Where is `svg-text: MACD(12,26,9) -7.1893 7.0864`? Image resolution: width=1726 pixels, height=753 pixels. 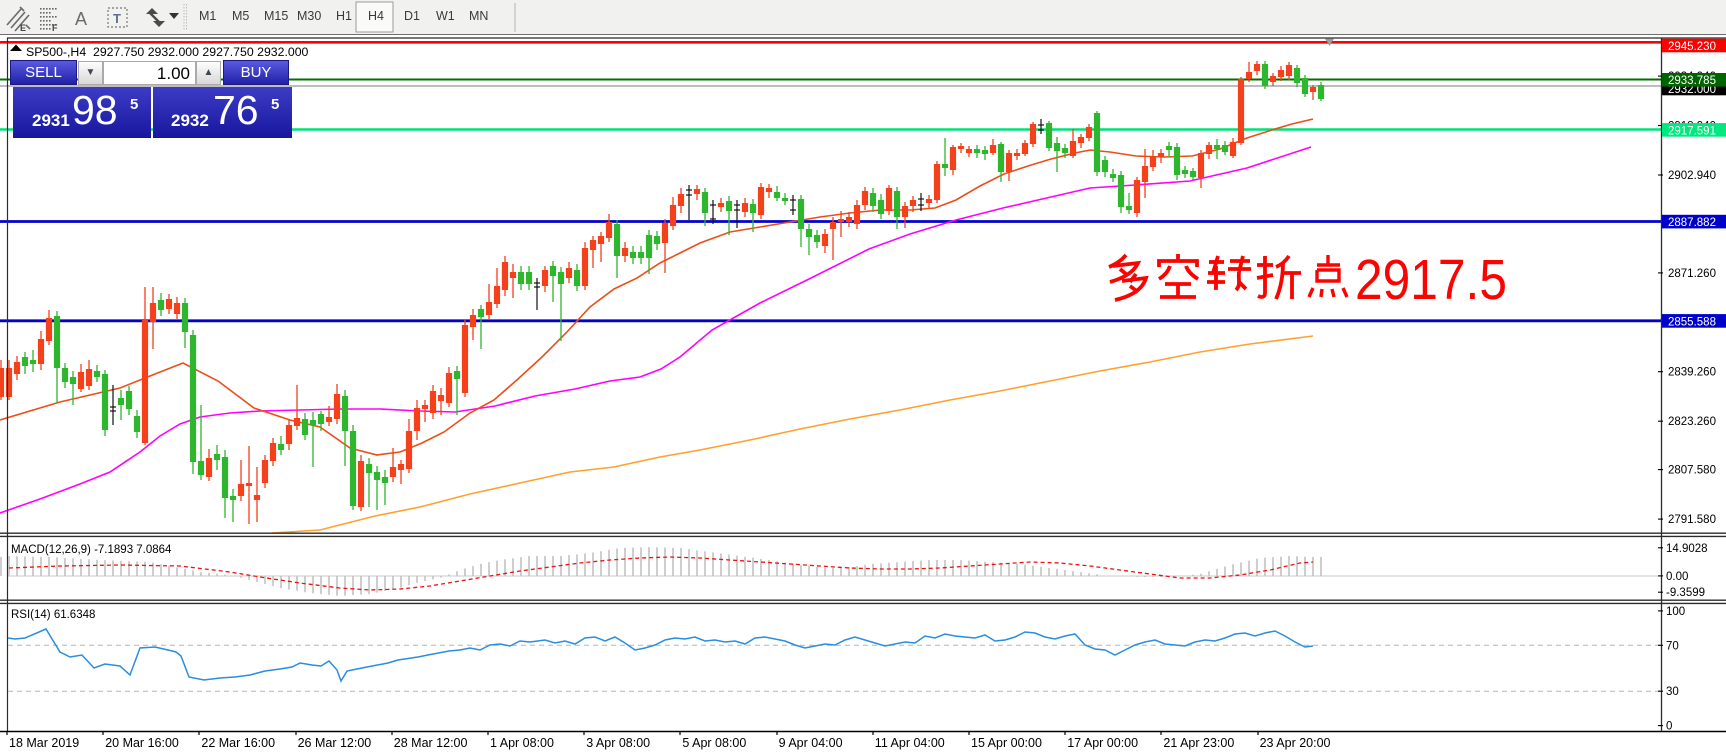 svg-text: MACD(12,26,9) -7.1893 7.0864 is located at coordinates (91, 550).